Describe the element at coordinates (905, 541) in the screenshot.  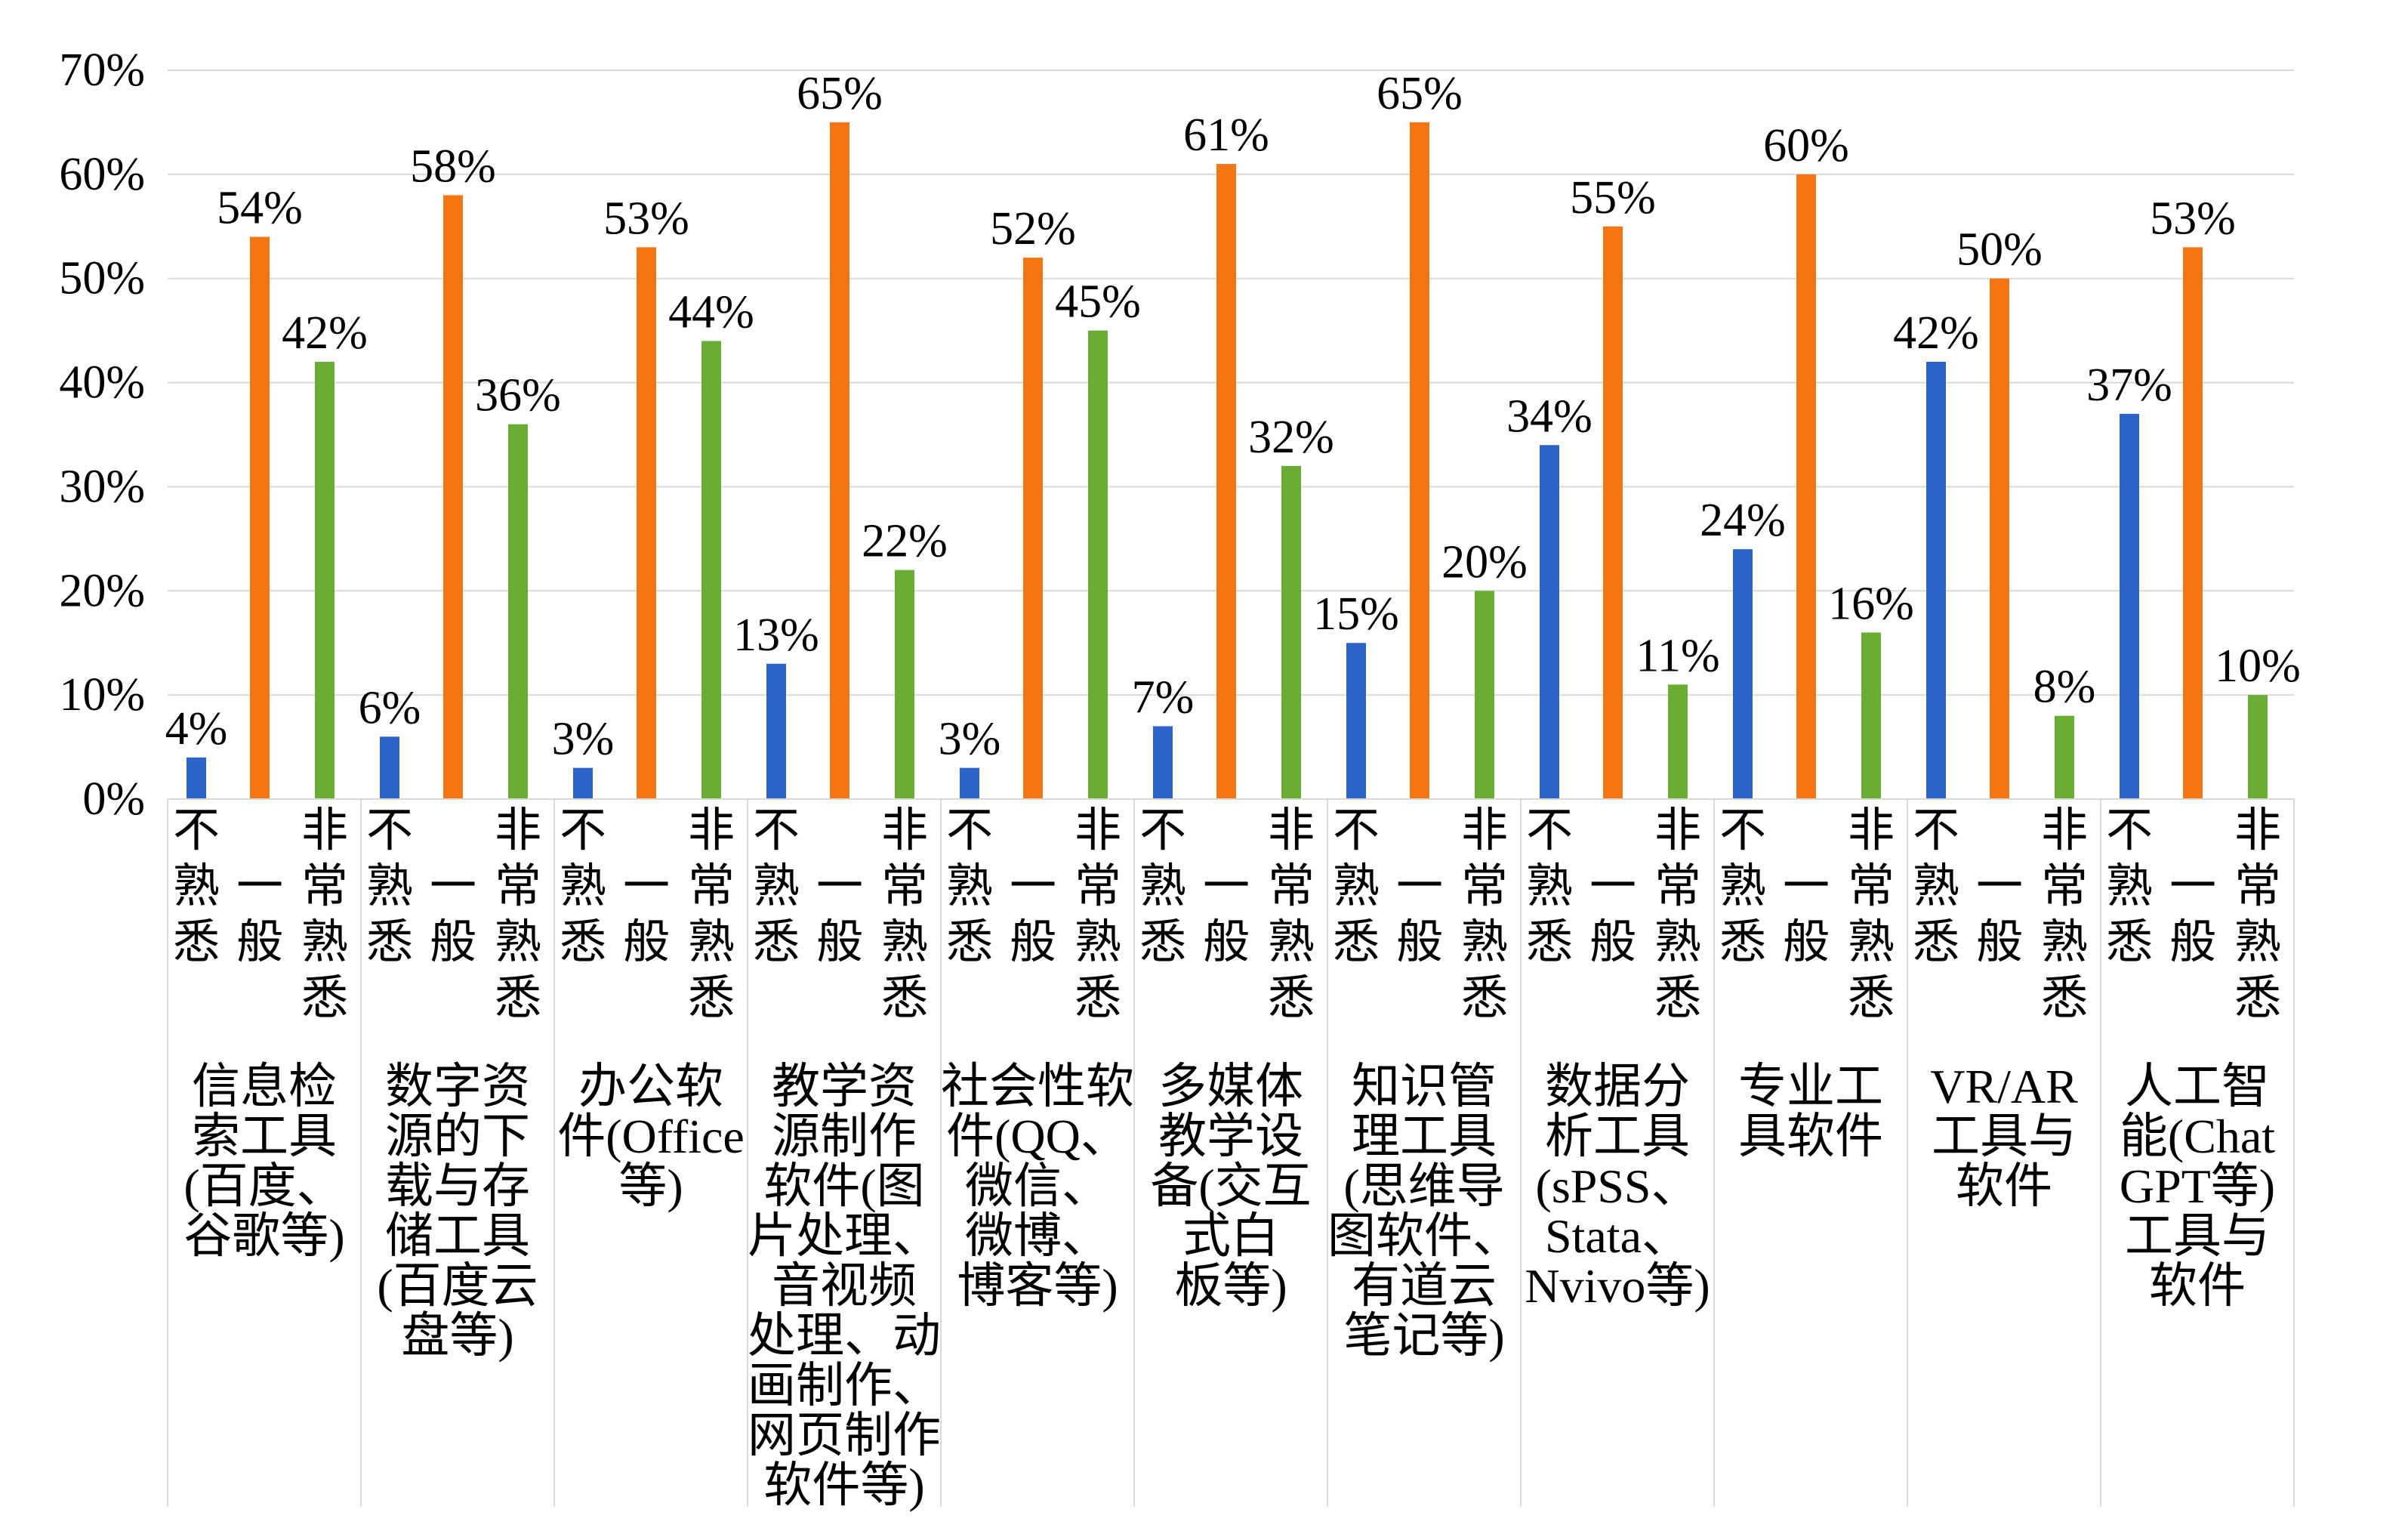
I see `data-label: 22%` at that location.